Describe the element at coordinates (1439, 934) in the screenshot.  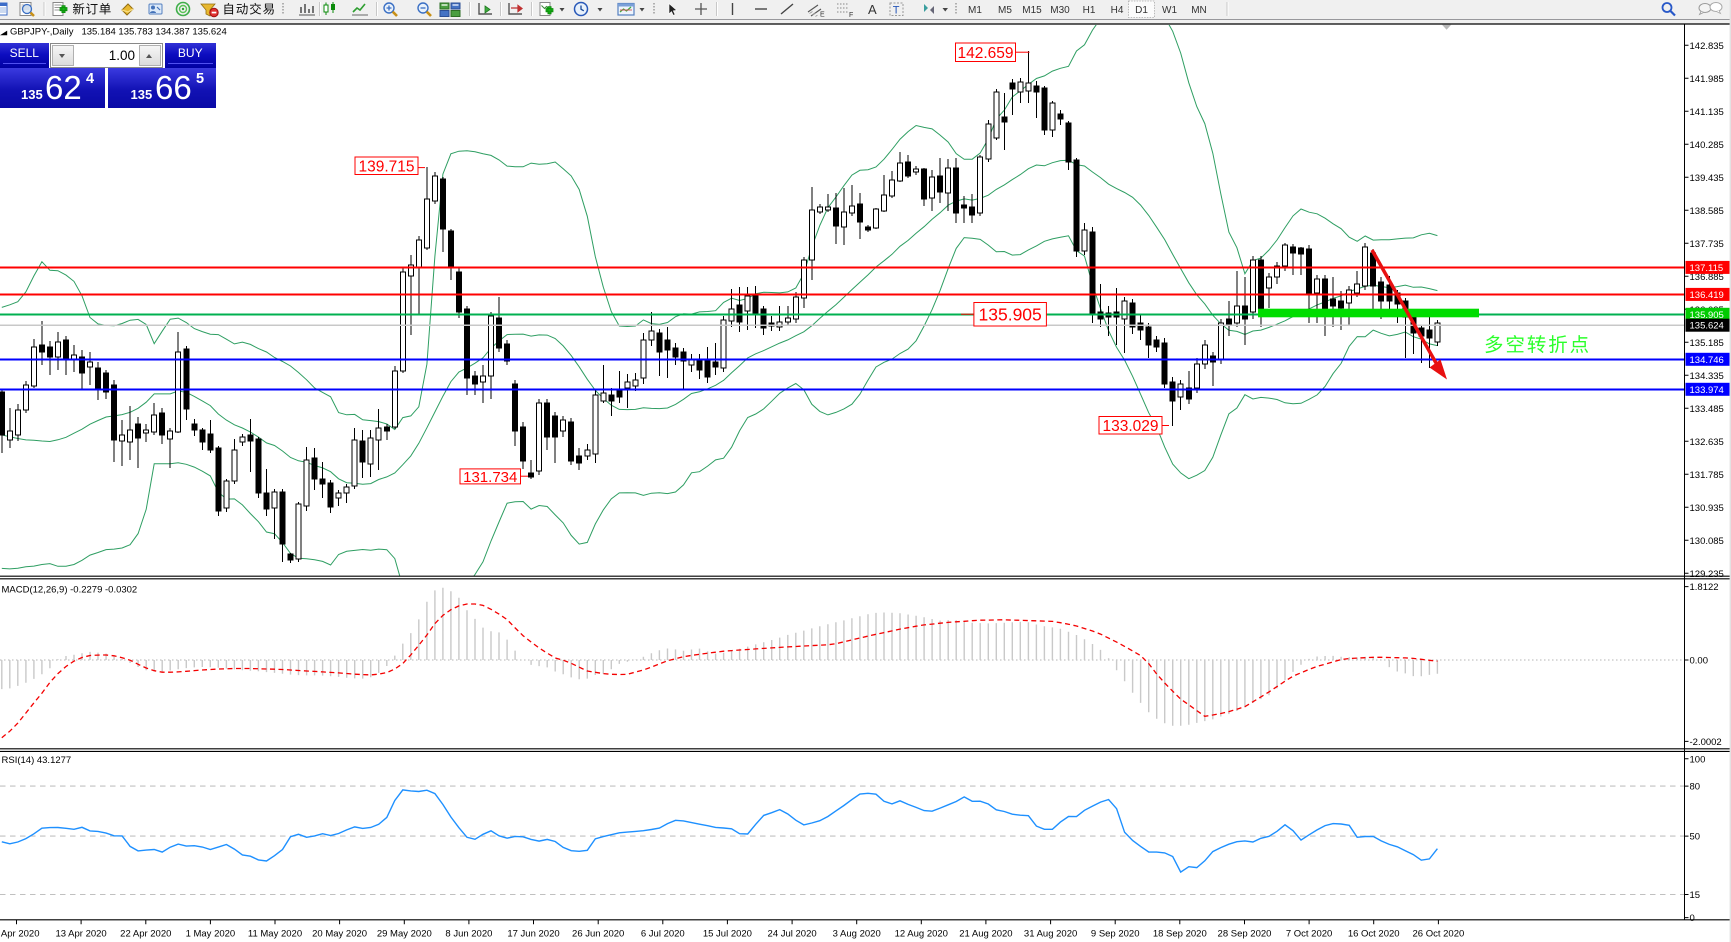
I see `svg-text: 26 Oct 2020` at that location.